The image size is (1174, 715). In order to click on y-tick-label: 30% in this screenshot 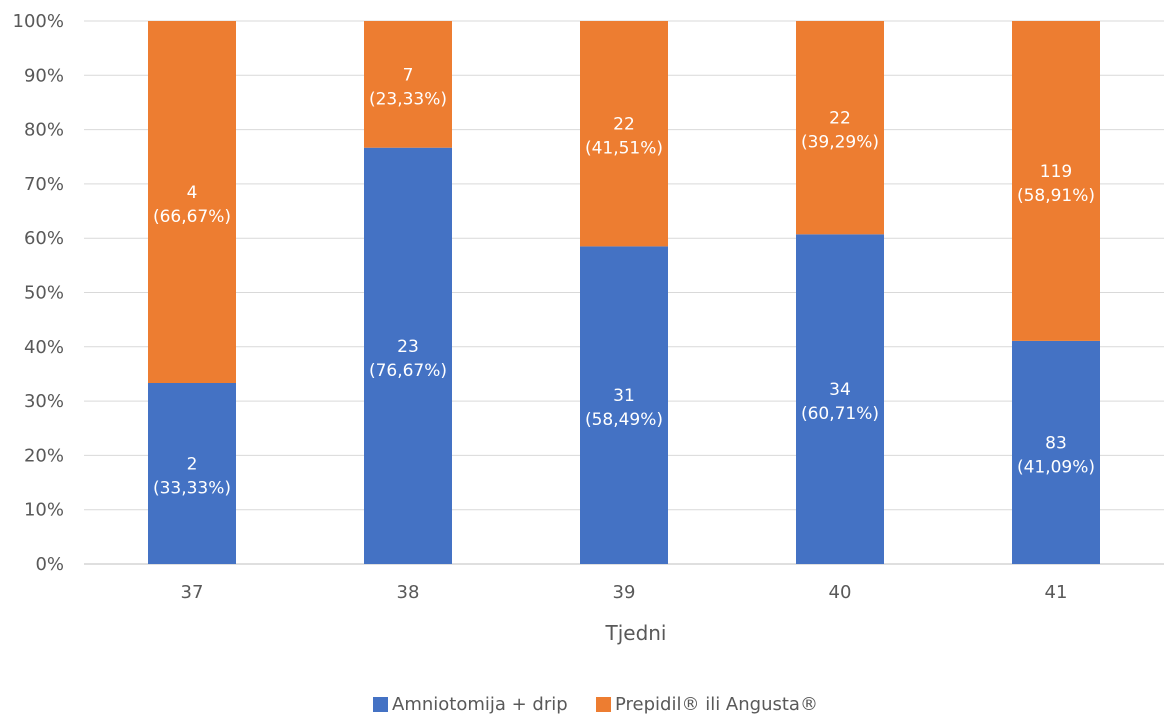, I will do `click(44, 401)`.